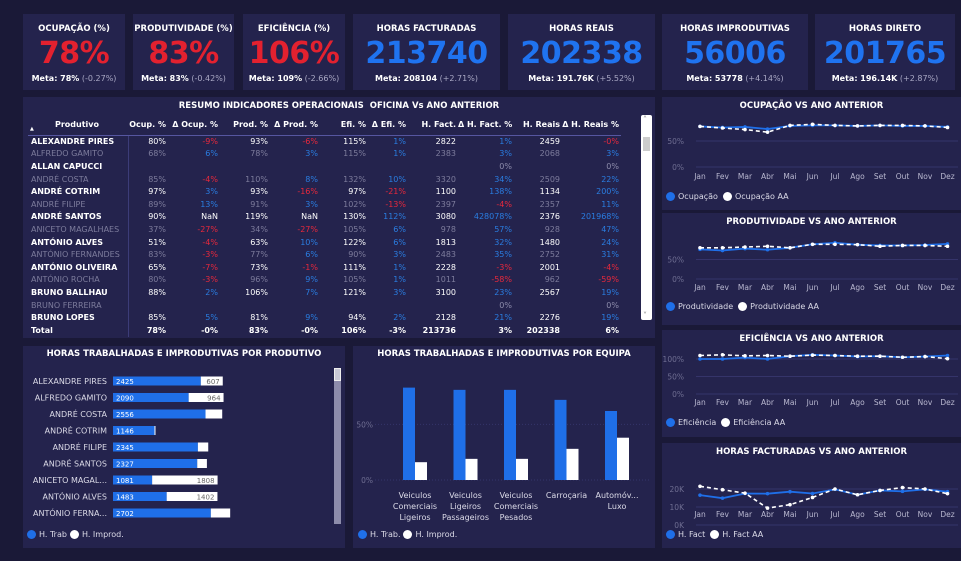  What do you see at coordinates (698, 196) in the screenshot?
I see `legend-label: Ocupação` at bounding box center [698, 196].